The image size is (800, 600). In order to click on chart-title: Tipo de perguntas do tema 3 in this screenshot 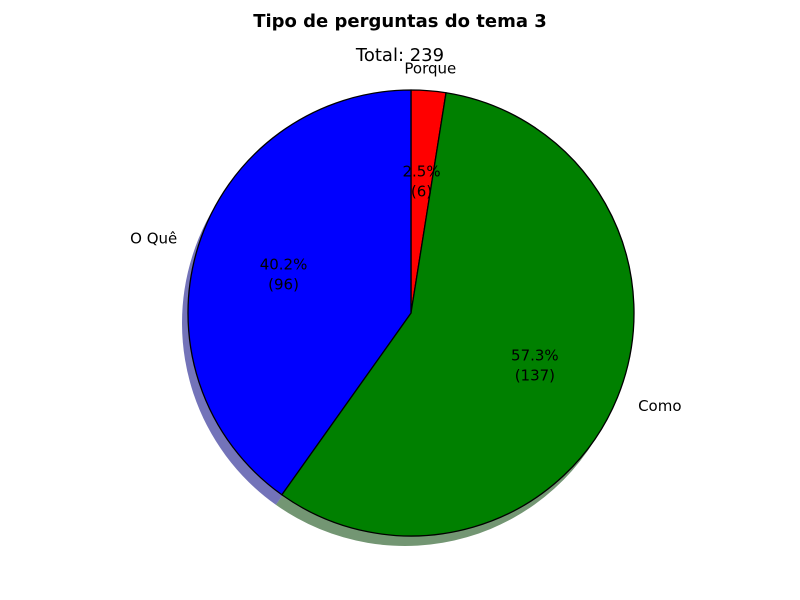, I will do `click(400, 21)`.